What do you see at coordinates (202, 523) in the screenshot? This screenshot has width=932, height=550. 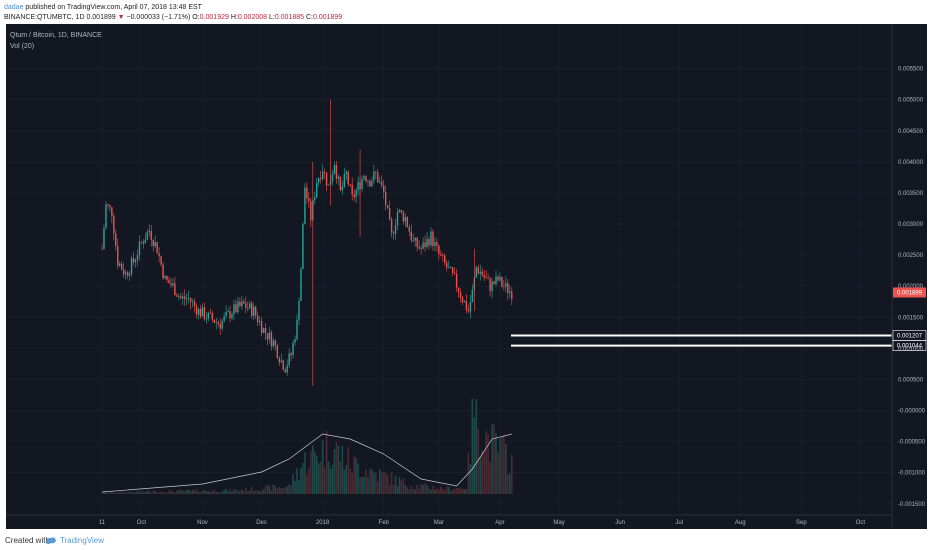 I see `time-tick-label: Nov` at bounding box center [202, 523].